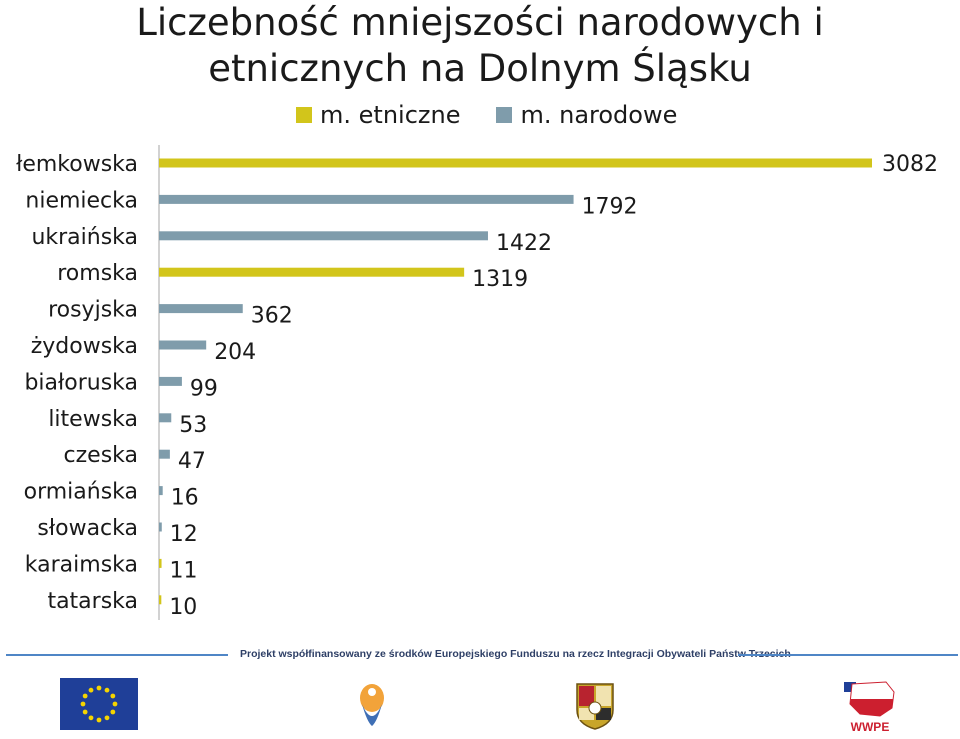 The image size is (960, 739). What do you see at coordinates (869, 699) in the screenshot?
I see `poland-map-icon` at bounding box center [869, 699].